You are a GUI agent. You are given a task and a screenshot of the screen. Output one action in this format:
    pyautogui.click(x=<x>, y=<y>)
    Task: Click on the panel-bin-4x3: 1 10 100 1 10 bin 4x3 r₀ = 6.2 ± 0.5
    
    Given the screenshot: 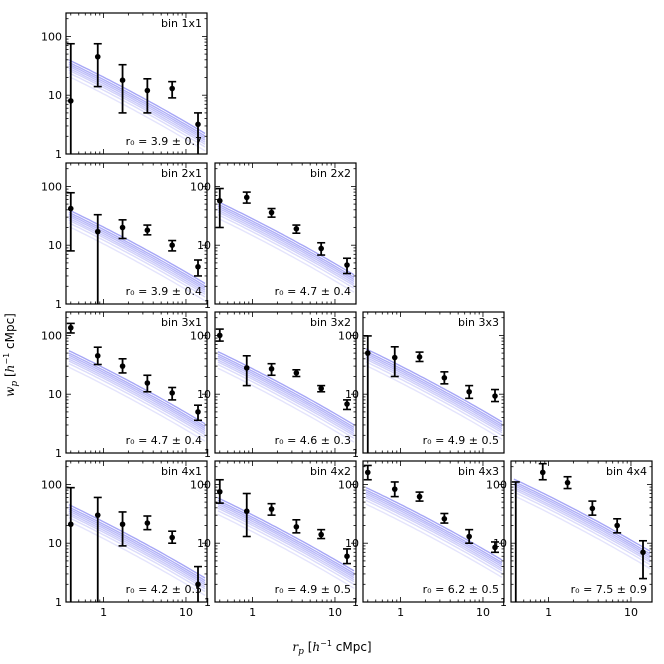 What is the action you would take?
    pyautogui.click(x=421, y=539)
    